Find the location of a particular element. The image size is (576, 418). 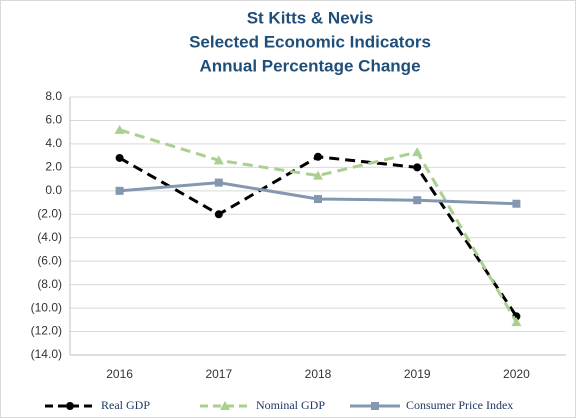

x-tick-label: 2017 is located at coordinates (218, 374).